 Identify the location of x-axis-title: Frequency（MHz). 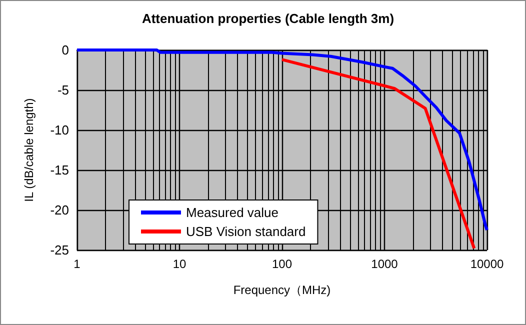
(282, 290).